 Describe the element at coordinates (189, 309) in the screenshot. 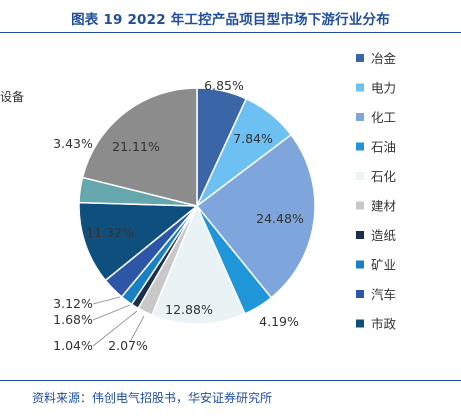

I see `slice-value-label: 12.88%` at that location.